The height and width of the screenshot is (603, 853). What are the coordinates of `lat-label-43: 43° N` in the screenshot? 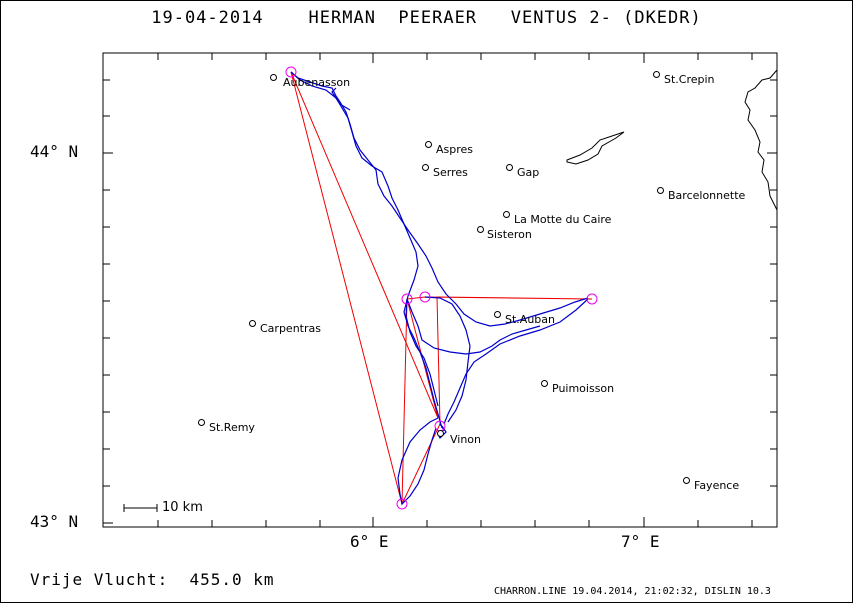 It's located at (54, 521).